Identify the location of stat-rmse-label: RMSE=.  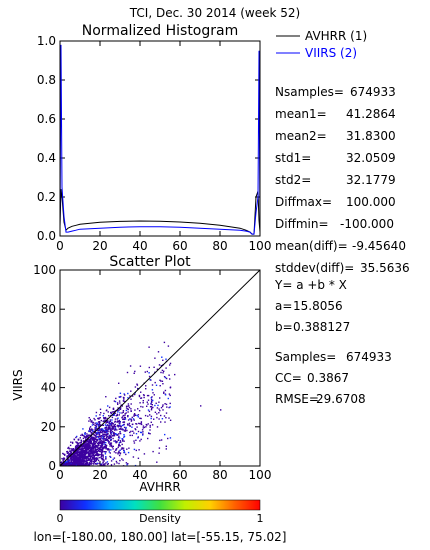
(297, 399).